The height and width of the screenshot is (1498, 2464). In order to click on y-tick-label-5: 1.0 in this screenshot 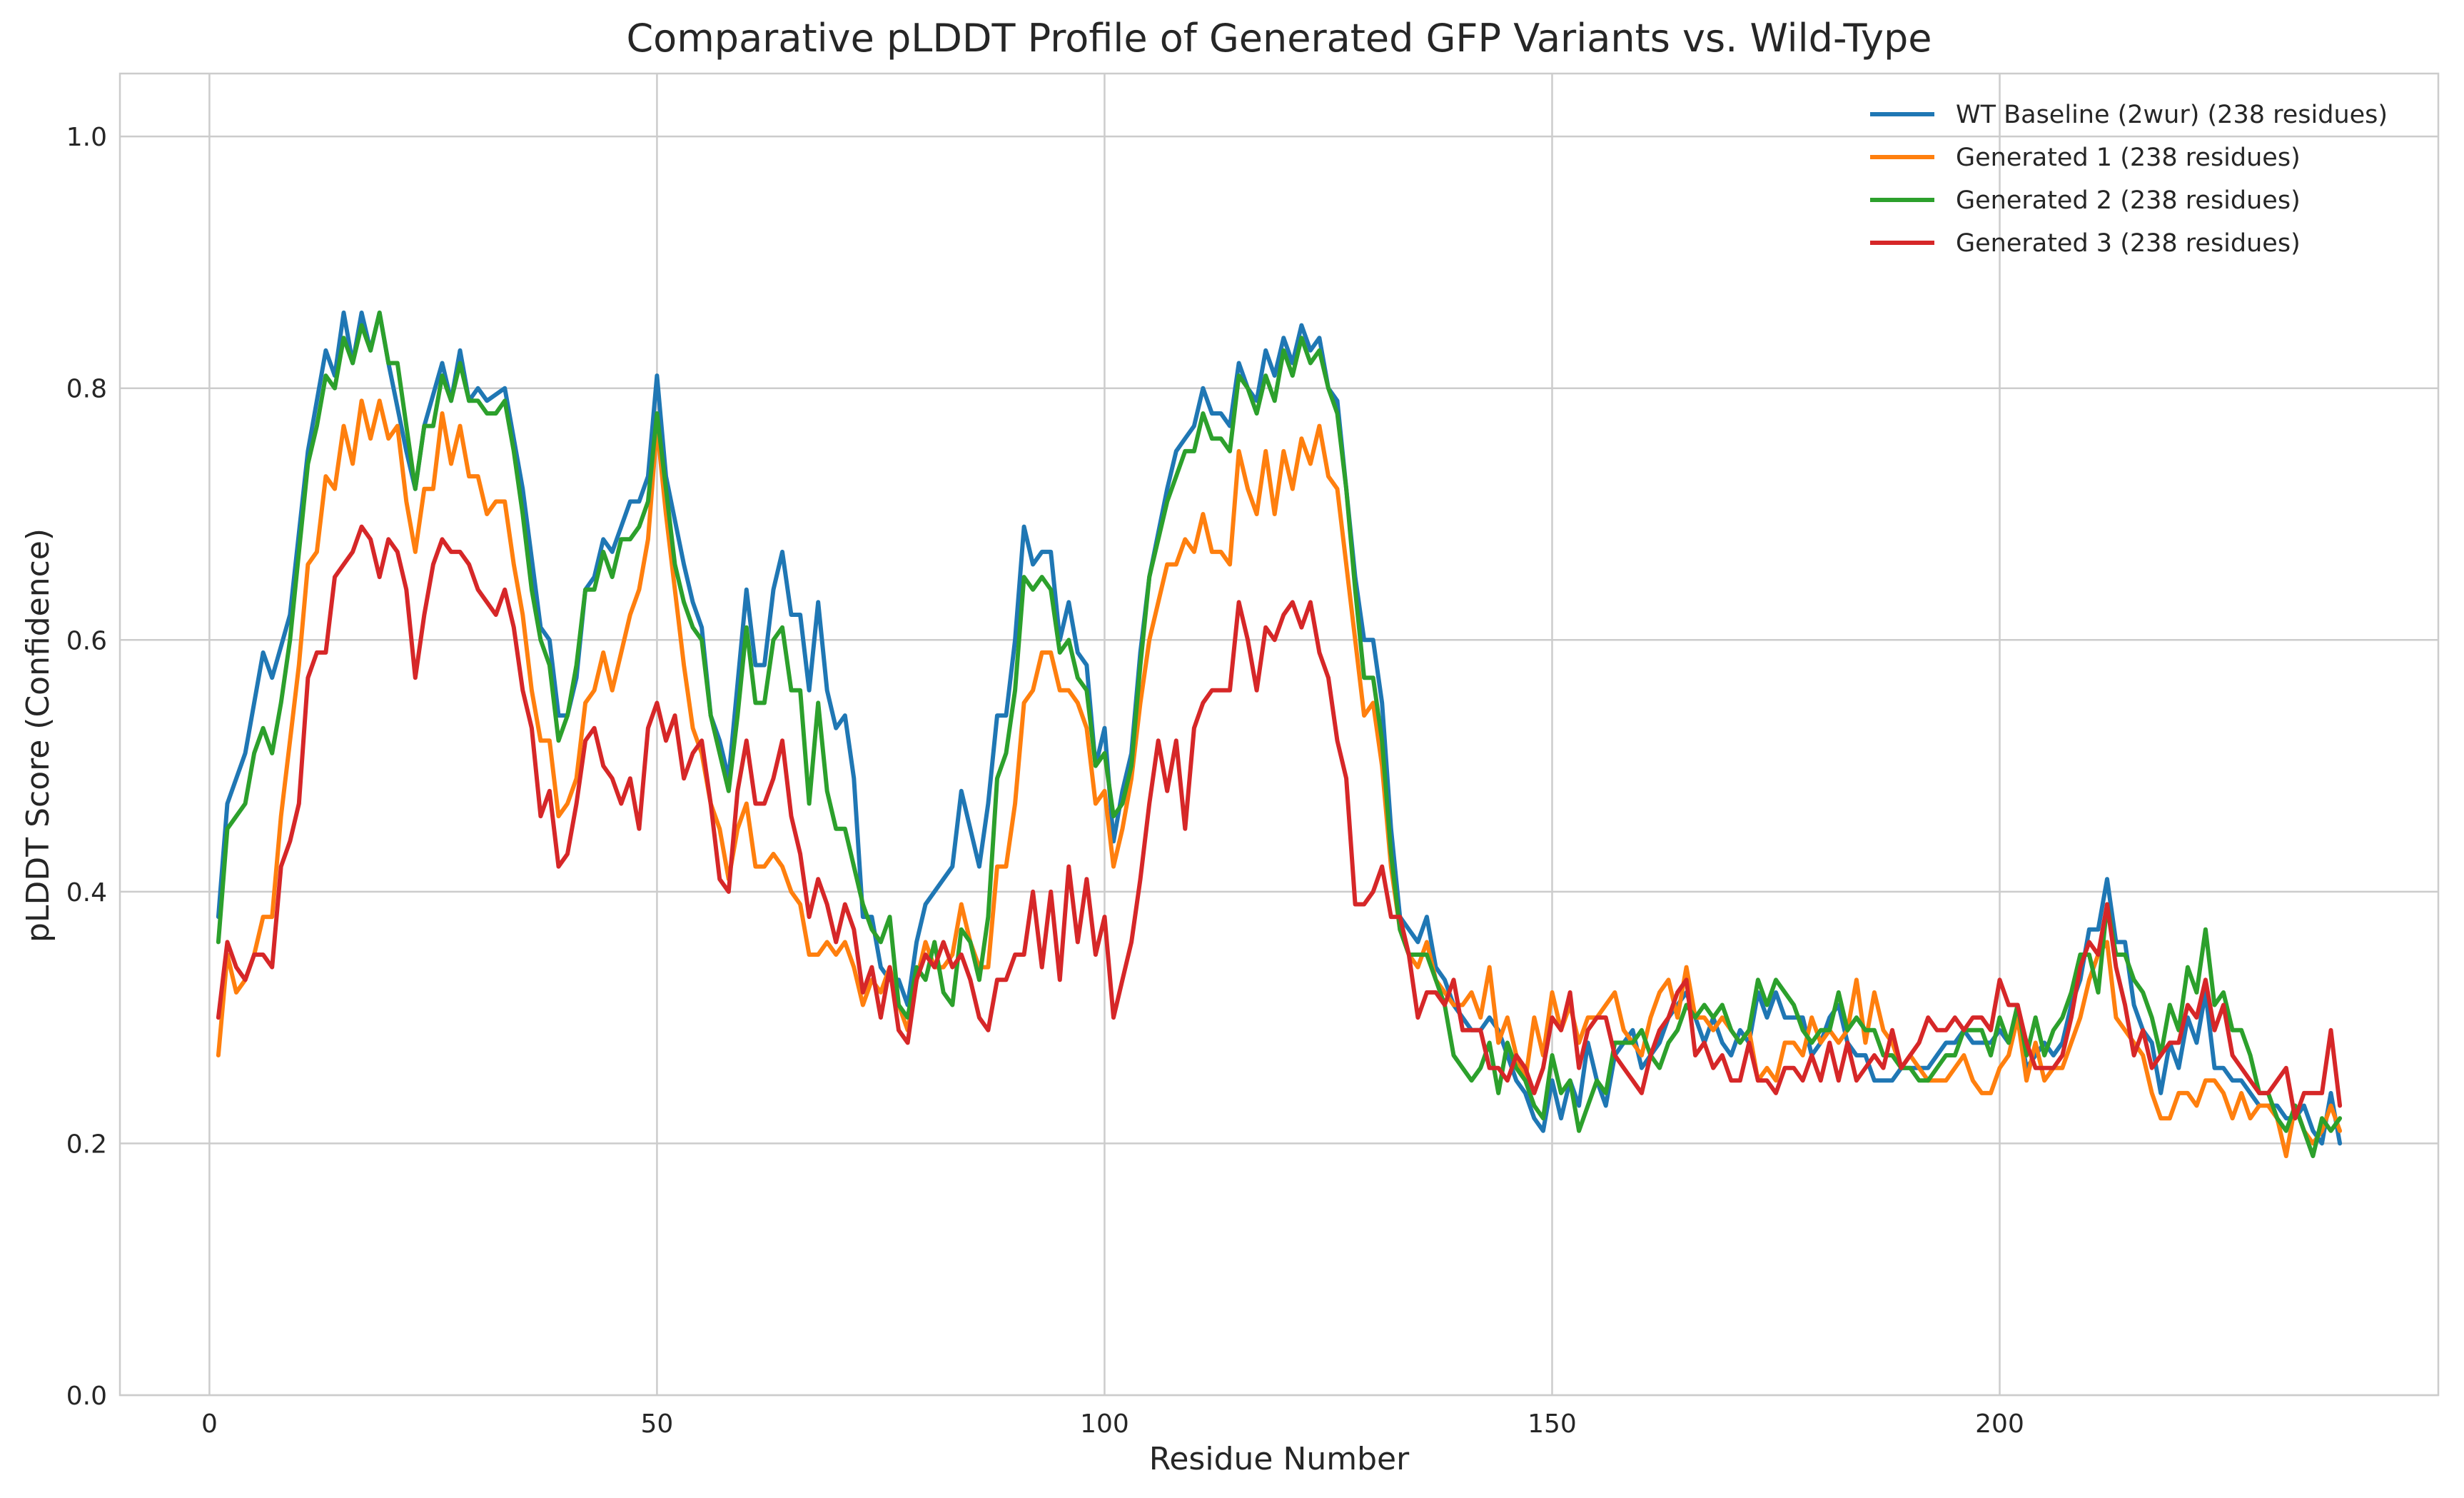, I will do `click(86, 137)`.